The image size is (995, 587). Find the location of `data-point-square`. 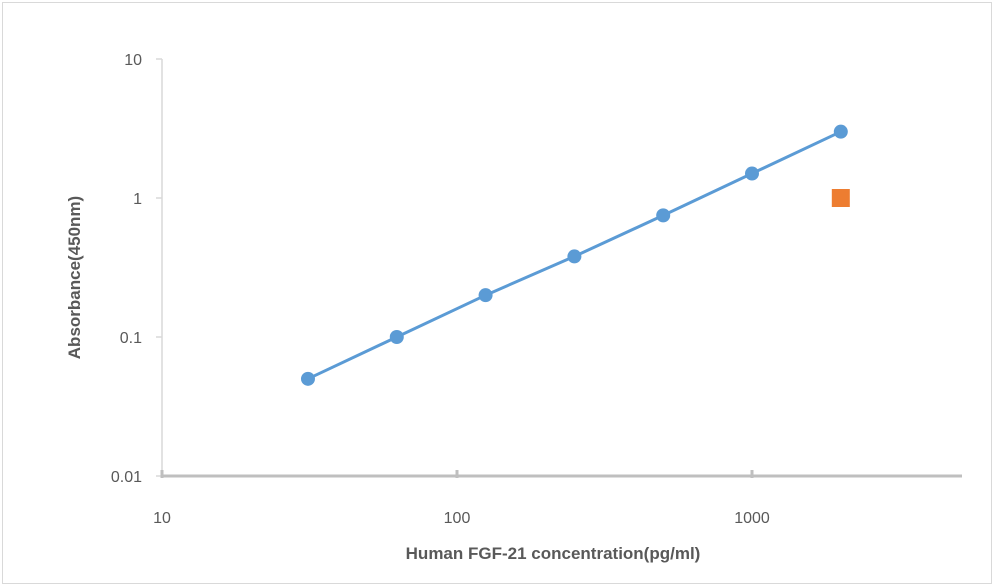

data-point-square is located at coordinates (840, 198).